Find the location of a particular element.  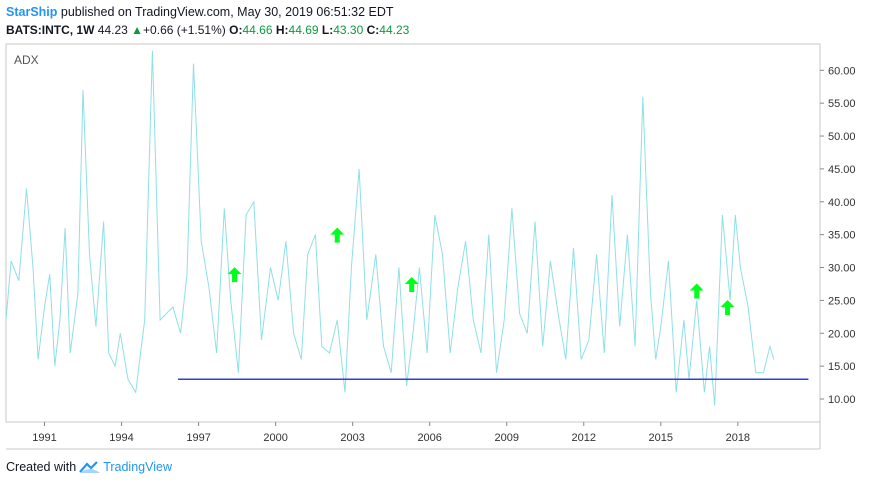

tradingview-logo-icon is located at coordinates (90, 467).